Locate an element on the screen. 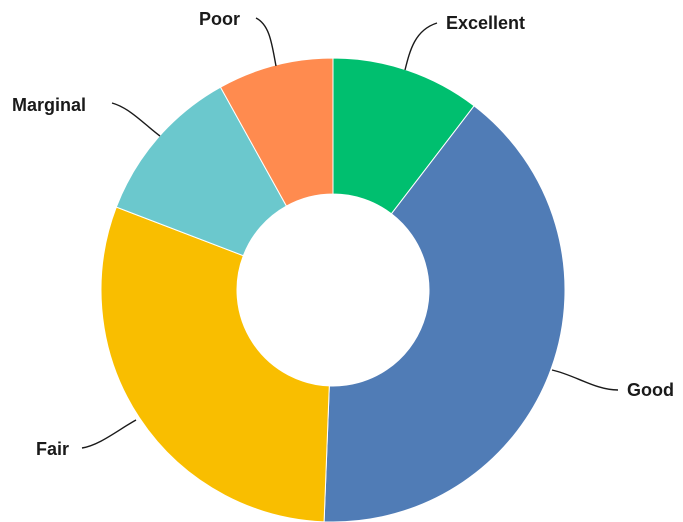 The height and width of the screenshot is (522, 683). data-label-fair: Fair is located at coordinates (52, 449).